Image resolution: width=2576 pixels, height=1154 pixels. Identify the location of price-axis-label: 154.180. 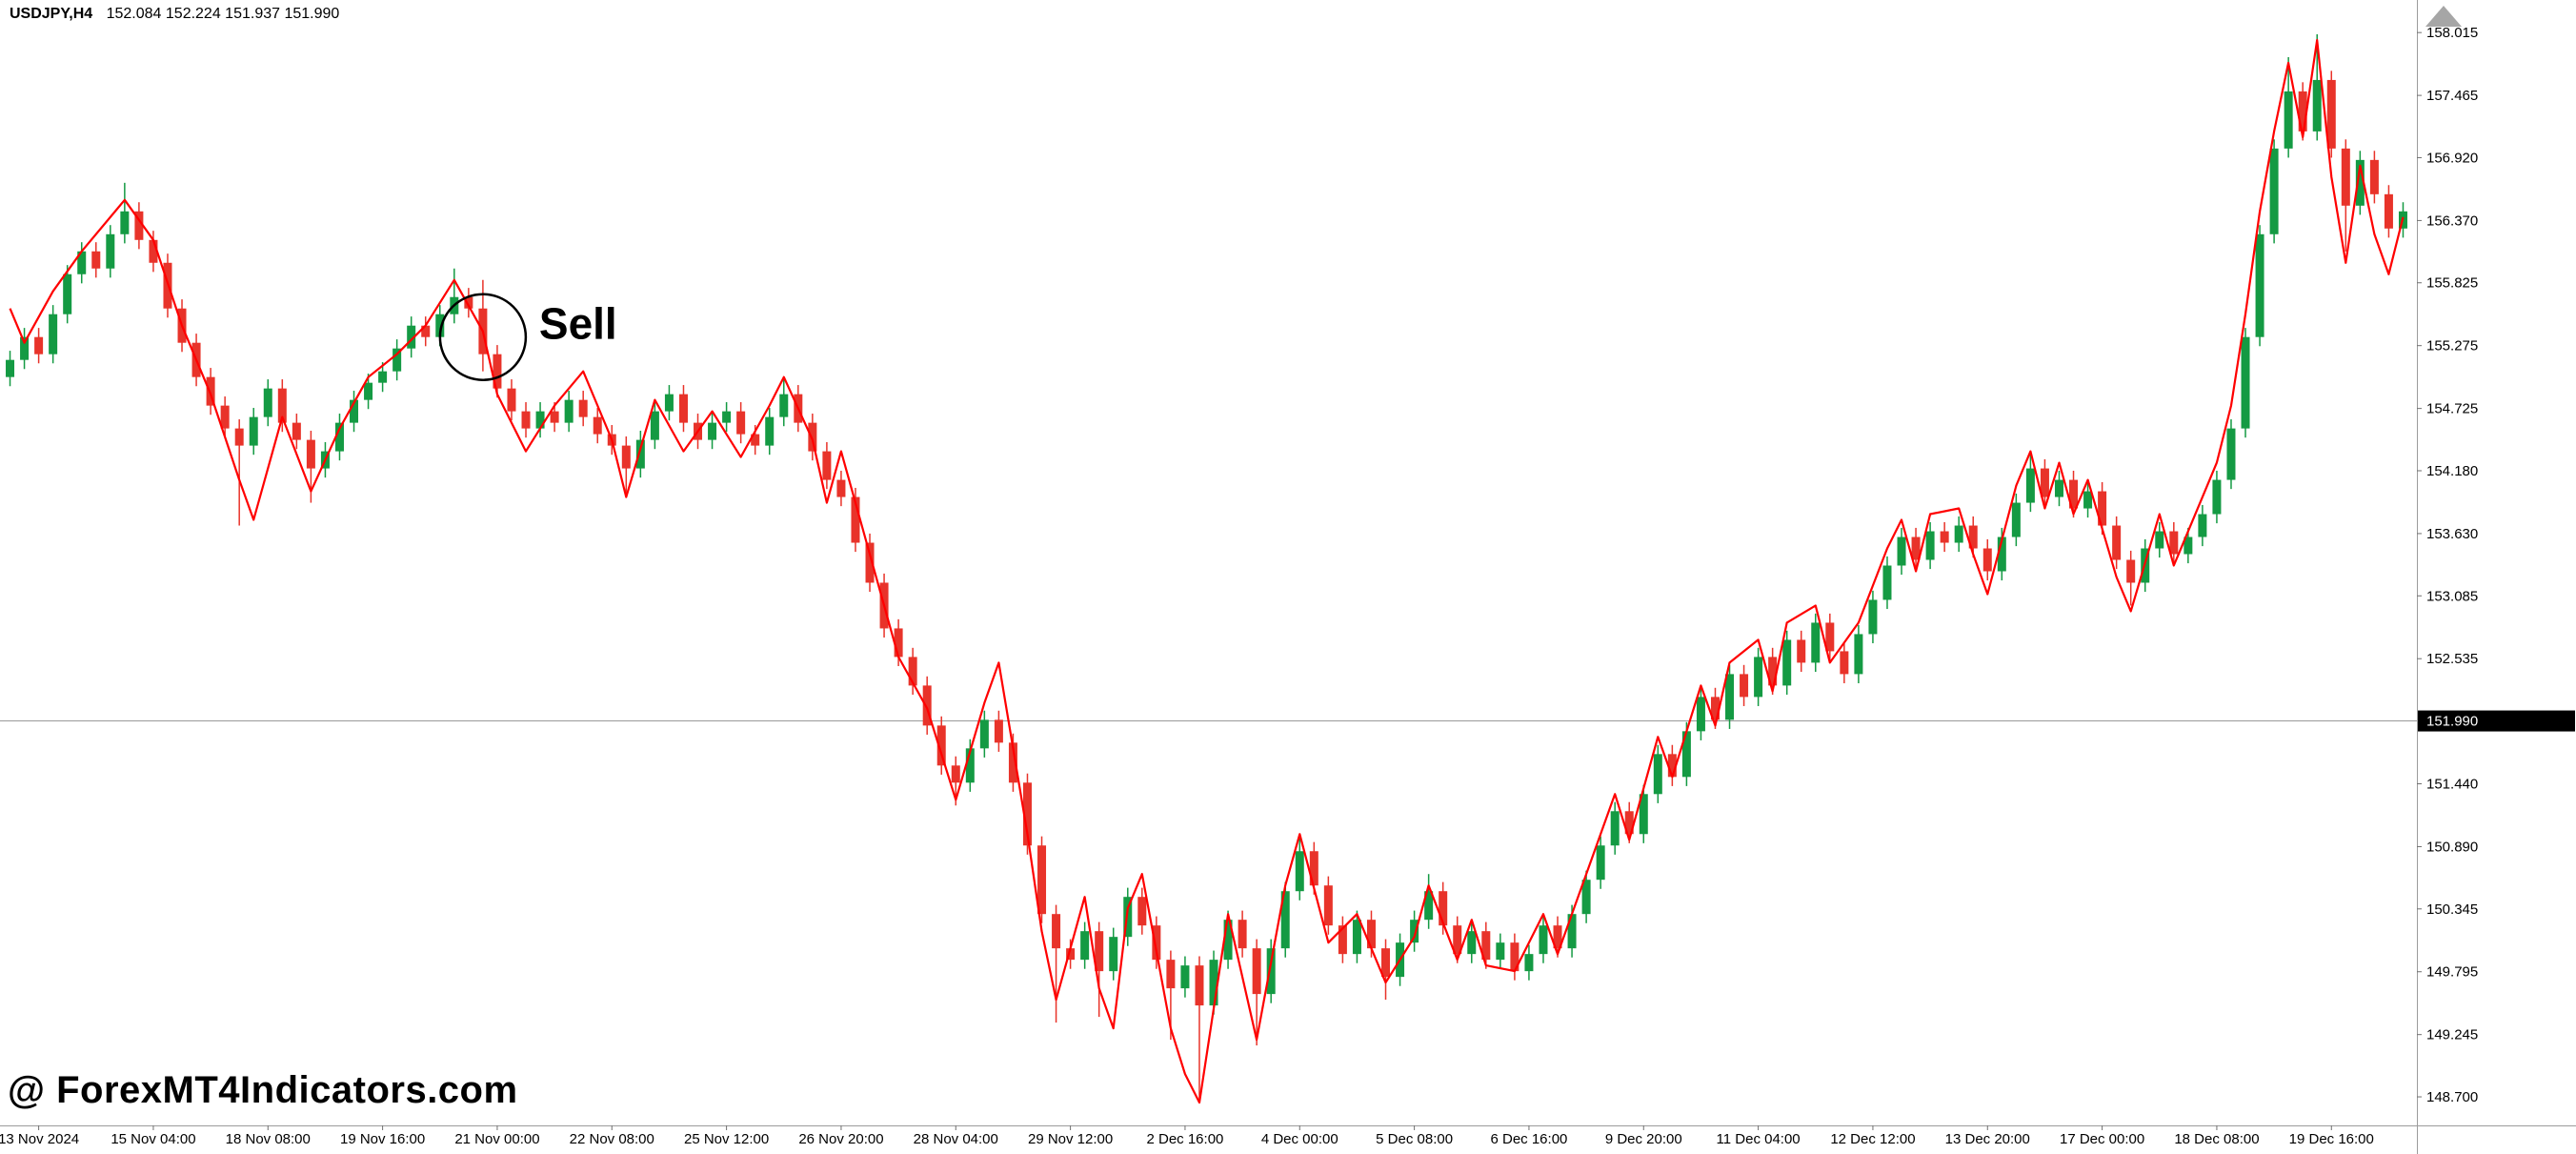
(2452, 471).